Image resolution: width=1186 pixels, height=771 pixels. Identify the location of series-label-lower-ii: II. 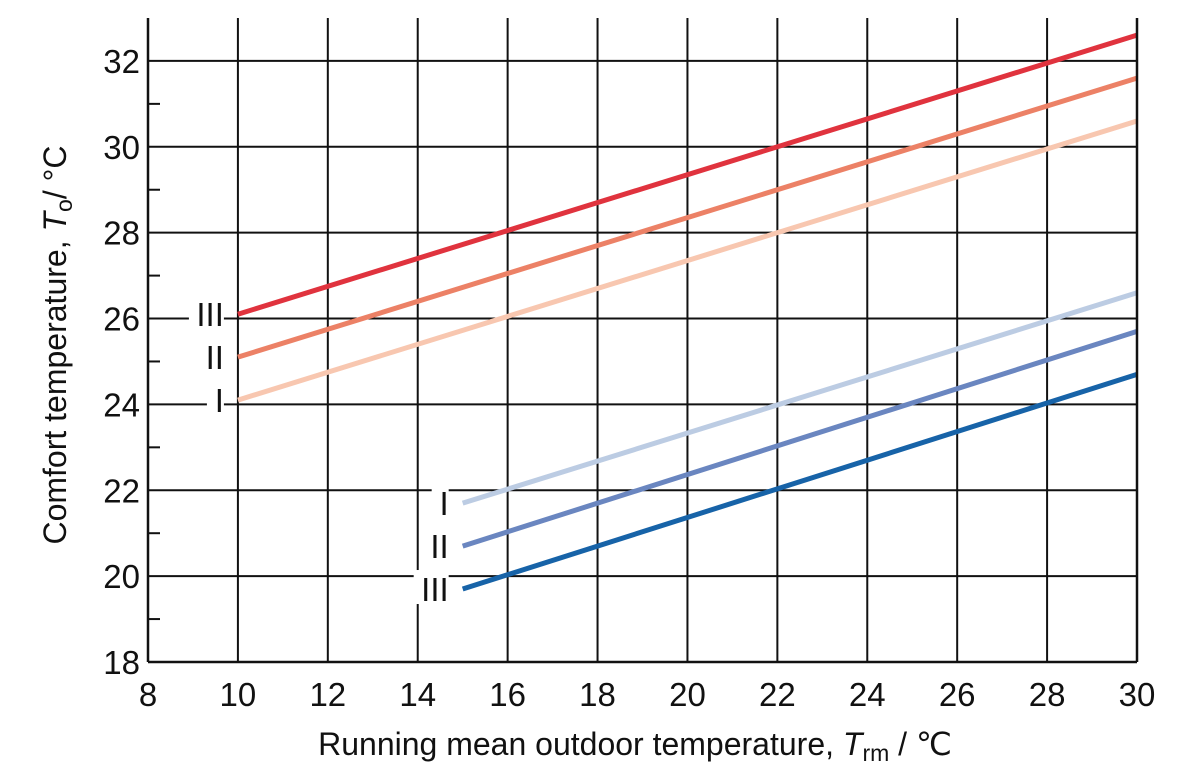
(439, 546).